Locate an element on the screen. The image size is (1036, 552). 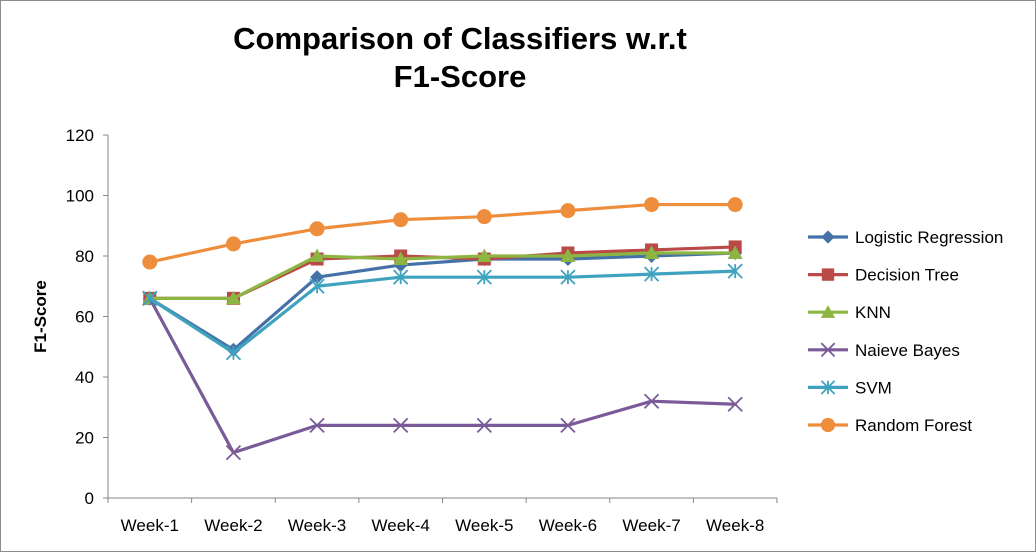
chart-title-line-2: F1-Score is located at coordinates (460, 76).